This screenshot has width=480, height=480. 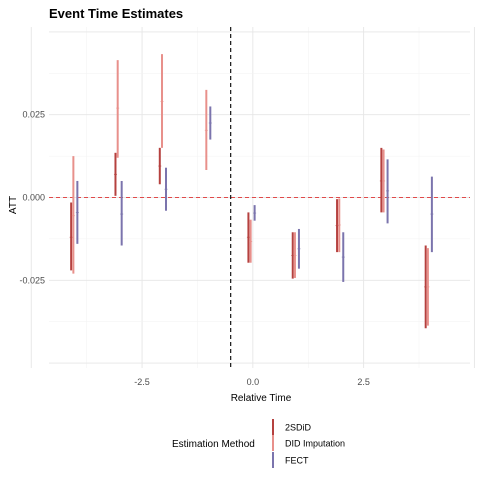 I want to click on x-axis-label: Relative Time, so click(x=261, y=398).